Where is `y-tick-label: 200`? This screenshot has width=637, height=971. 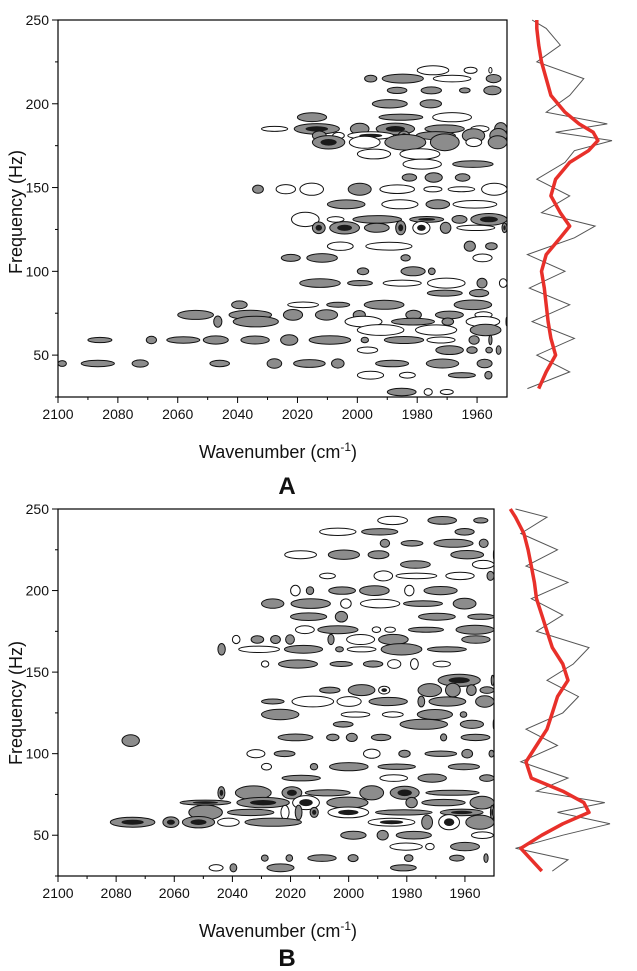
y-tick-label: 200 is located at coordinates (38, 104).